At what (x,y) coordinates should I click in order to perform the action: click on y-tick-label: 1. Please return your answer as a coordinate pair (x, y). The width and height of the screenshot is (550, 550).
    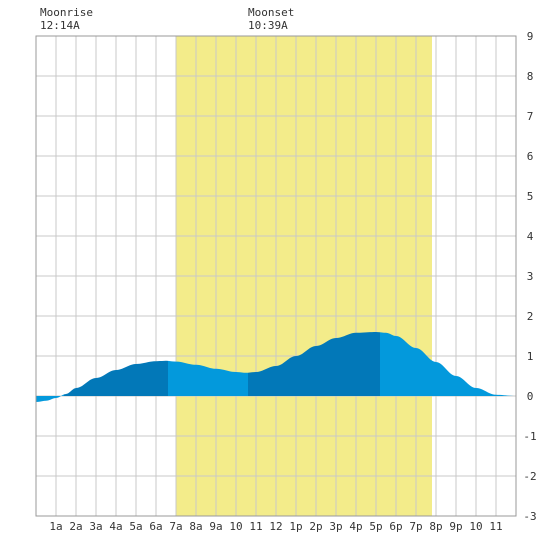
    Looking at the image, I should click on (530, 356).